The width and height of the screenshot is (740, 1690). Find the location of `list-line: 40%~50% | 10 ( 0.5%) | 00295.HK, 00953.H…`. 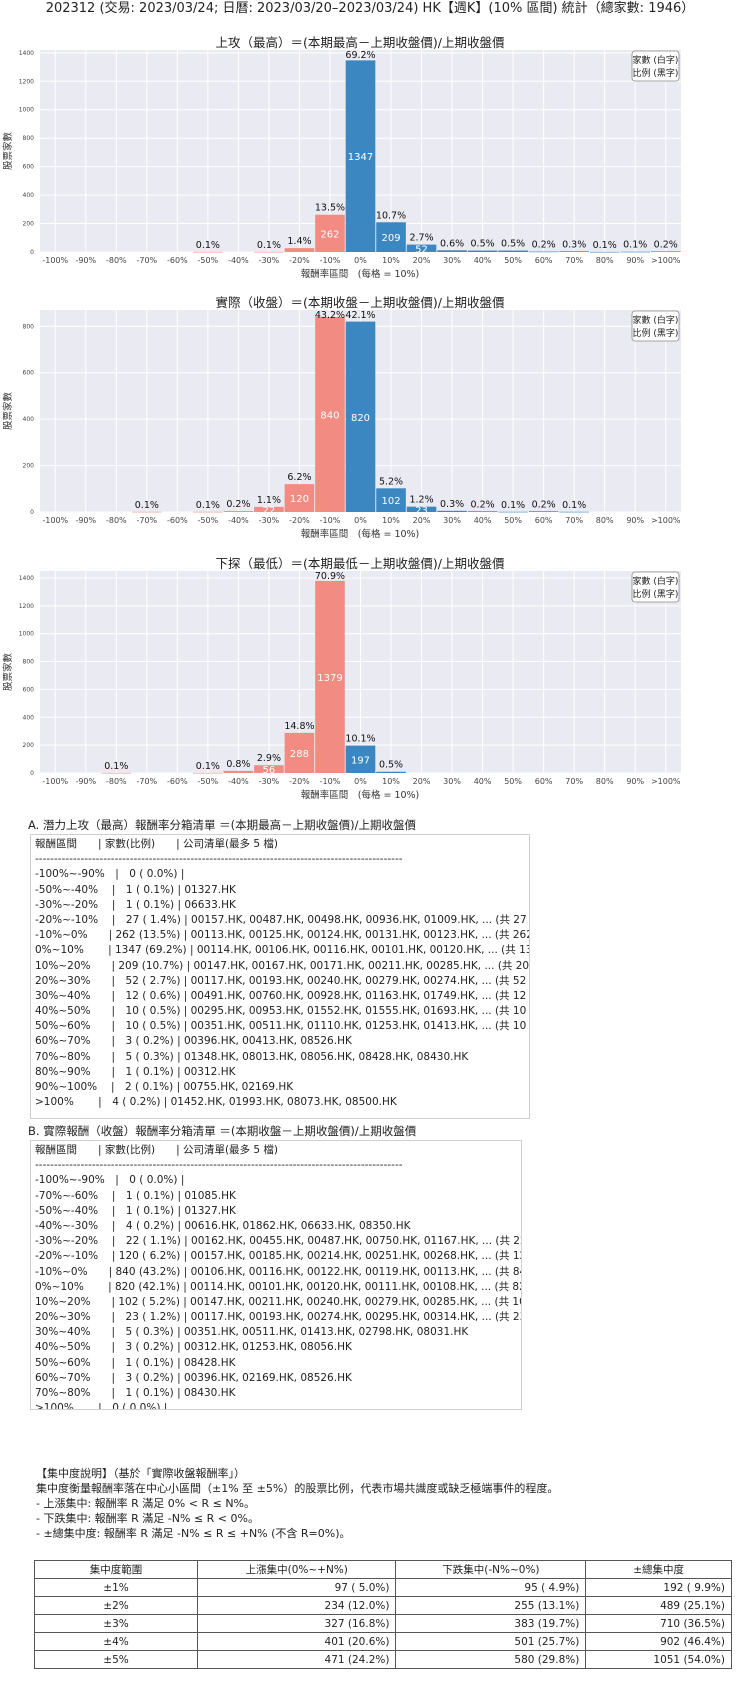

list-line: 40%~50% | 10 ( 0.5%) | 00295.HK, 00953.H… is located at coordinates (282, 1011).